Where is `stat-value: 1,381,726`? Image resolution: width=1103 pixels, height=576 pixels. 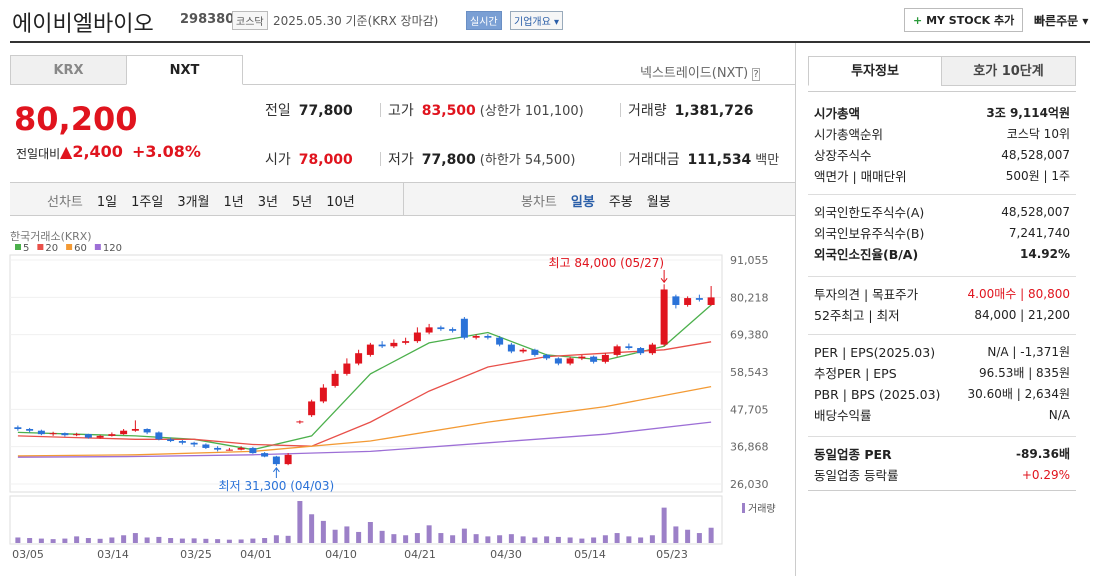 stat-value: 1,381,726 is located at coordinates (714, 111).